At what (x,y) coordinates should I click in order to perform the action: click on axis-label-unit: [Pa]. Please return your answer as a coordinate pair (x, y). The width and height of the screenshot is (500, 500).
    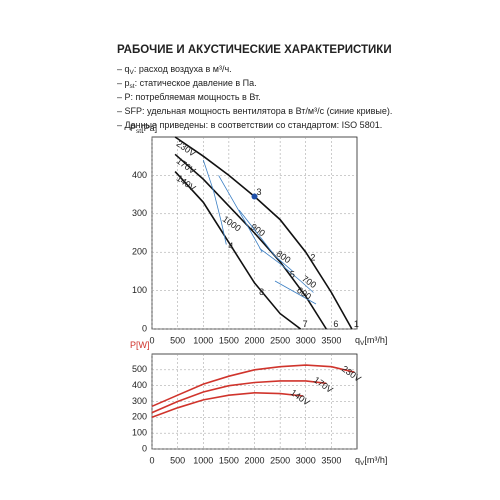
    Looking at the image, I should click on (149, 128).